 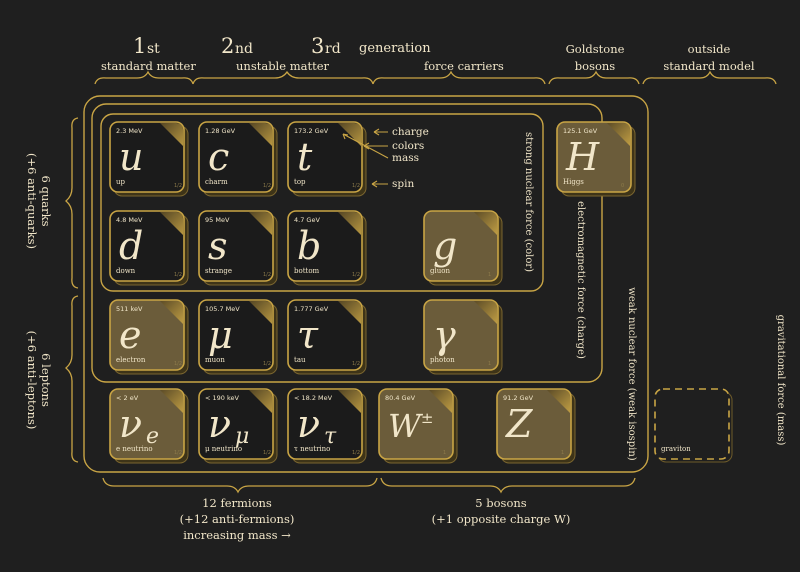 I want to click on particle-name: gluon, so click(x=440, y=271).